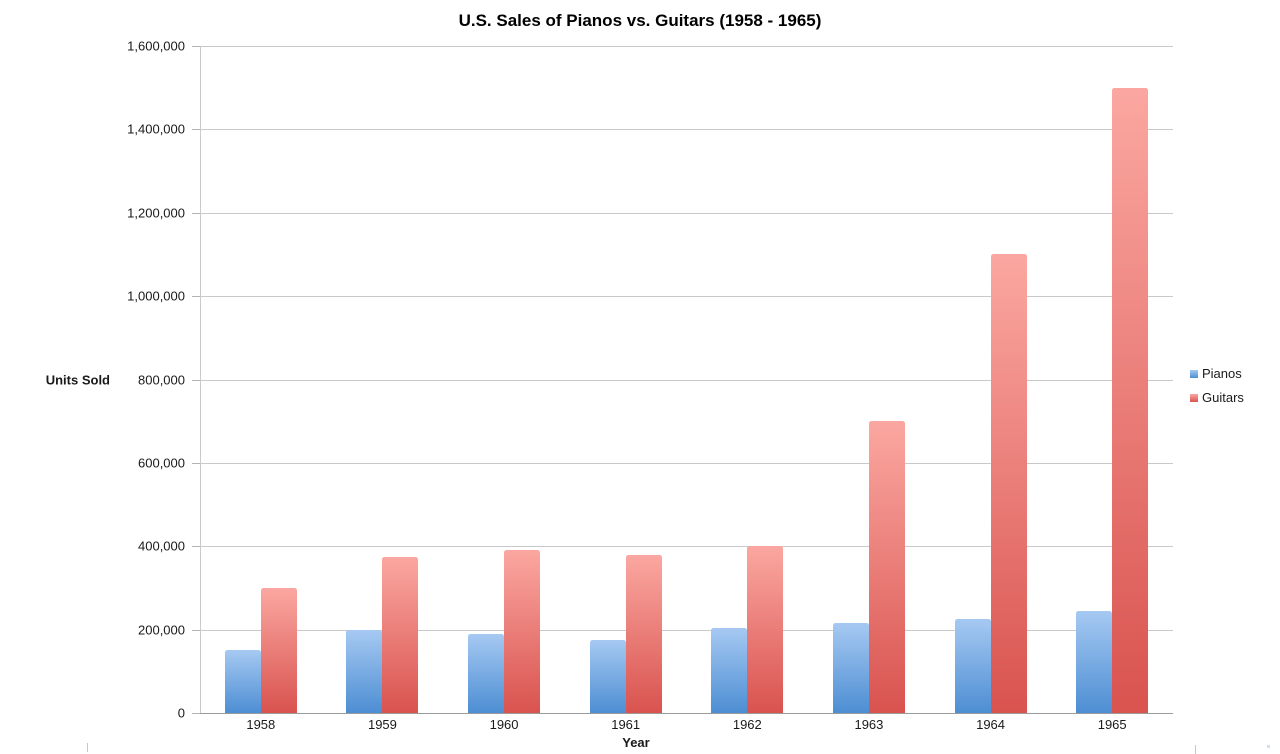 The width and height of the screenshot is (1280, 754). What do you see at coordinates (156, 296) in the screenshot?
I see `y-tick-label: 1,000,000` at bounding box center [156, 296].